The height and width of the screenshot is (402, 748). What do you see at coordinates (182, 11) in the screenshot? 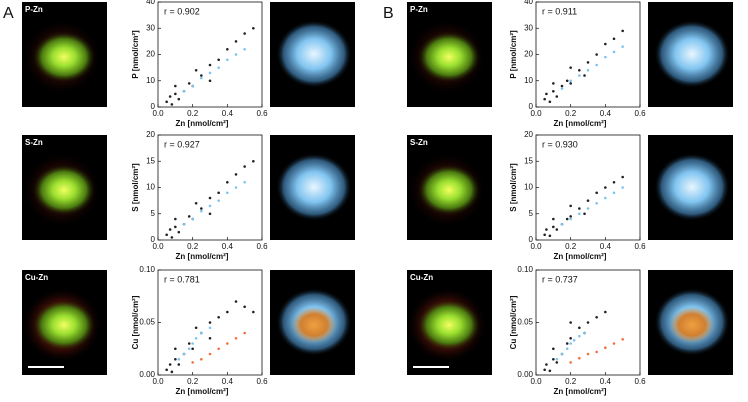
I see `annotation: r = 0.902` at bounding box center [182, 11].